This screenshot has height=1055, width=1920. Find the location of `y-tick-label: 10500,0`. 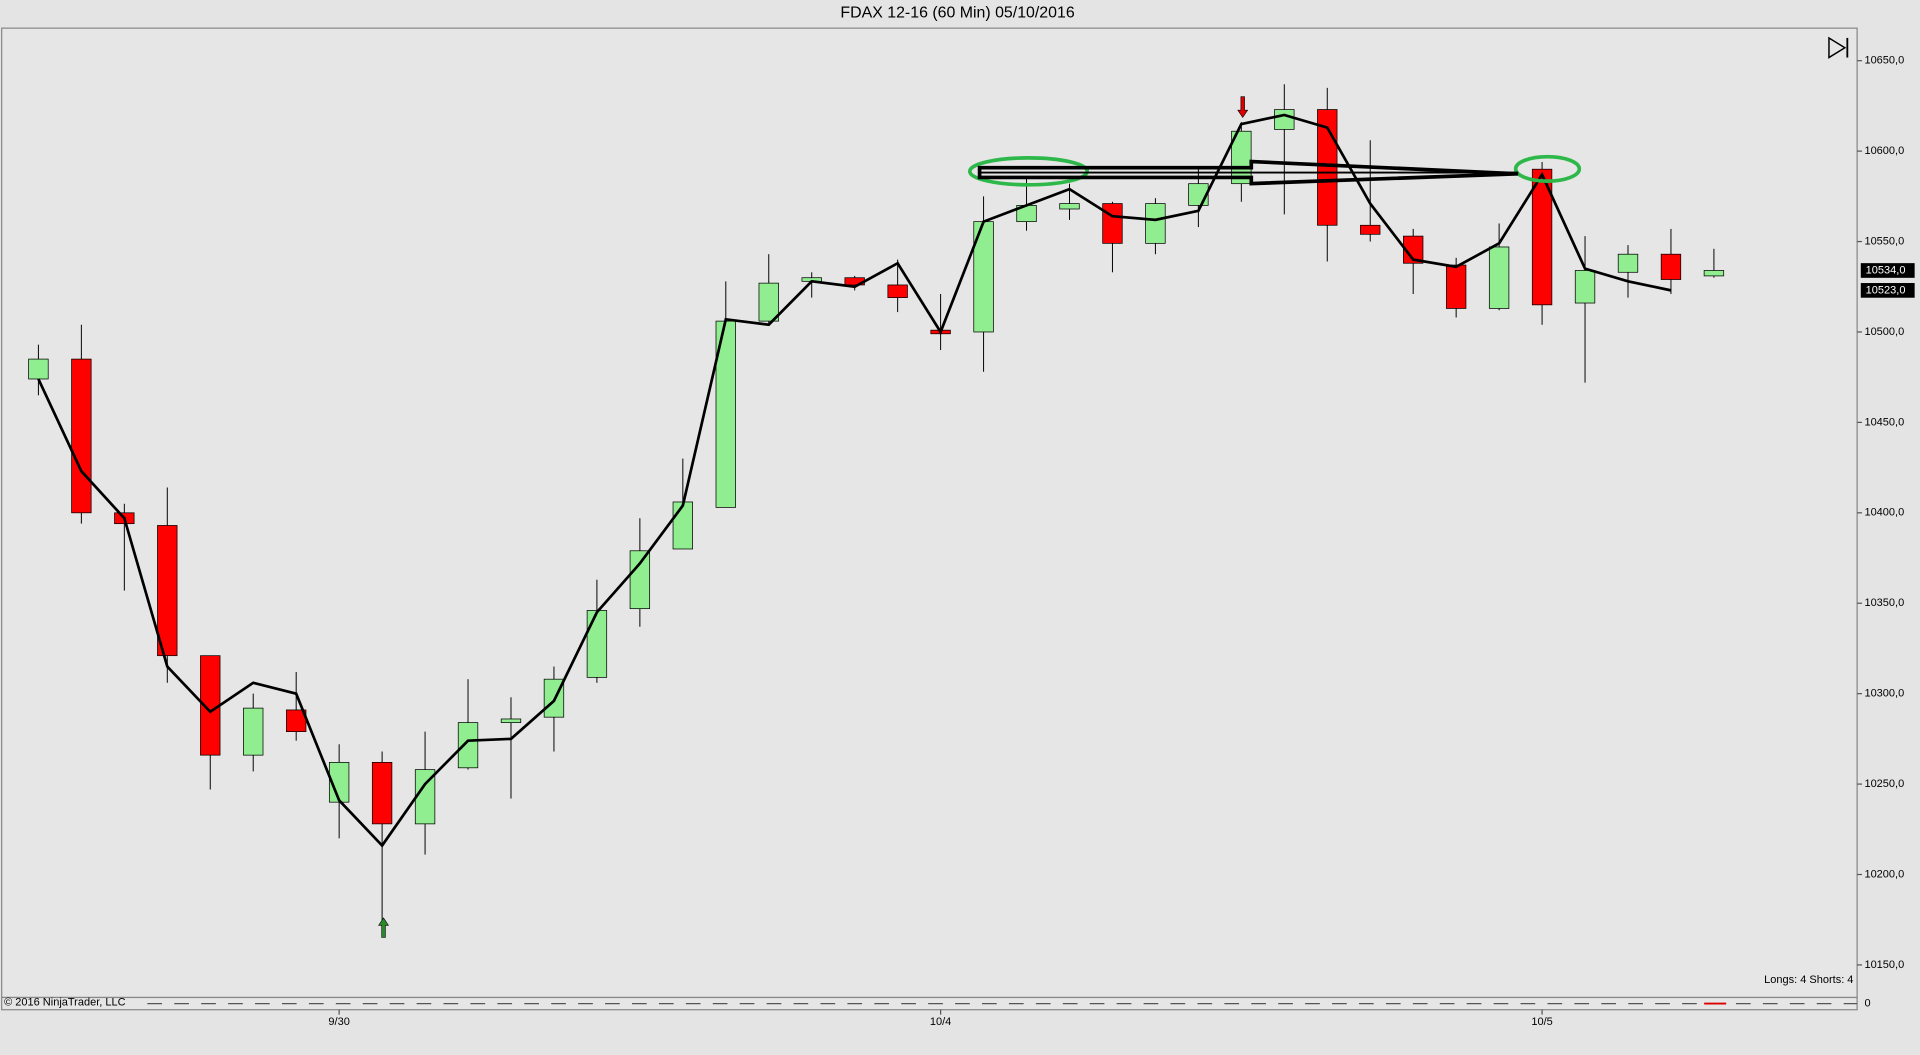

y-tick-label: 10500,0 is located at coordinates (1884, 332).